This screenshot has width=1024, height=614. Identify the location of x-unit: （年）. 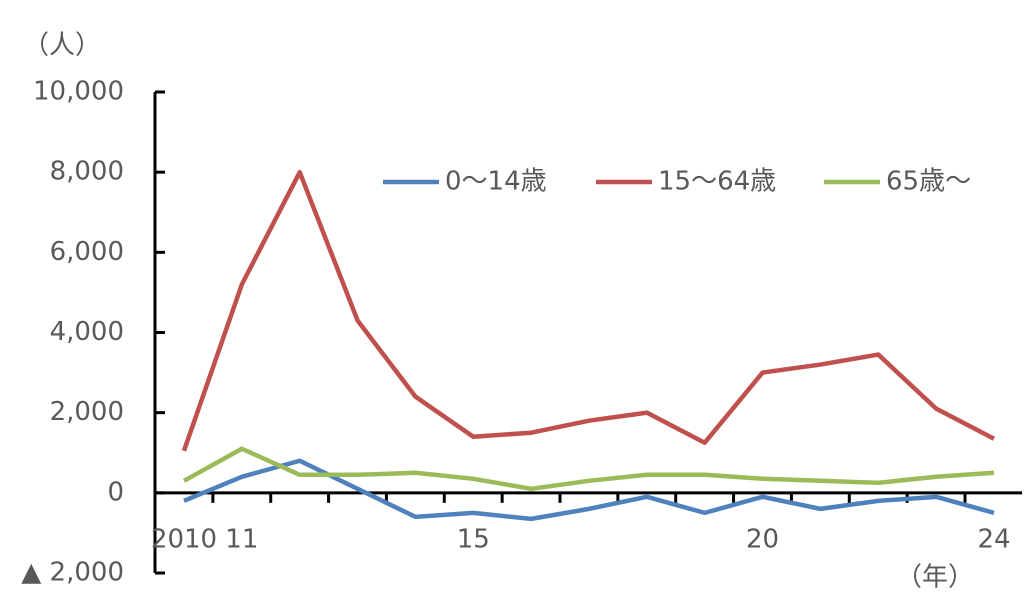
(935, 578).